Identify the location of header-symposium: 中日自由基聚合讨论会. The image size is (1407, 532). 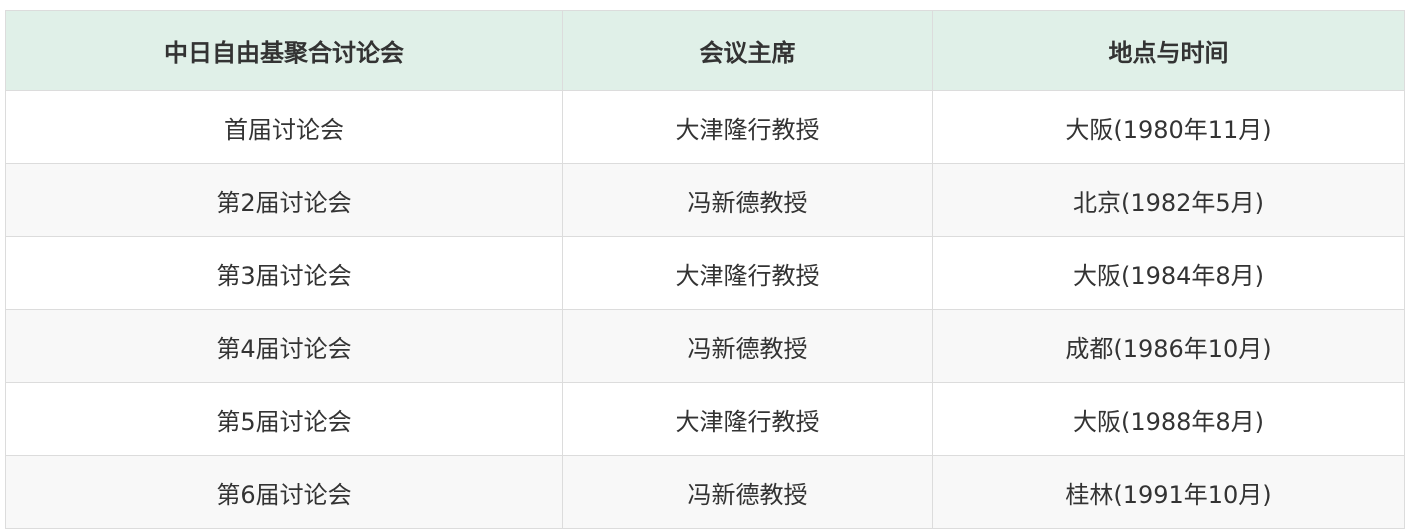
(284, 50).